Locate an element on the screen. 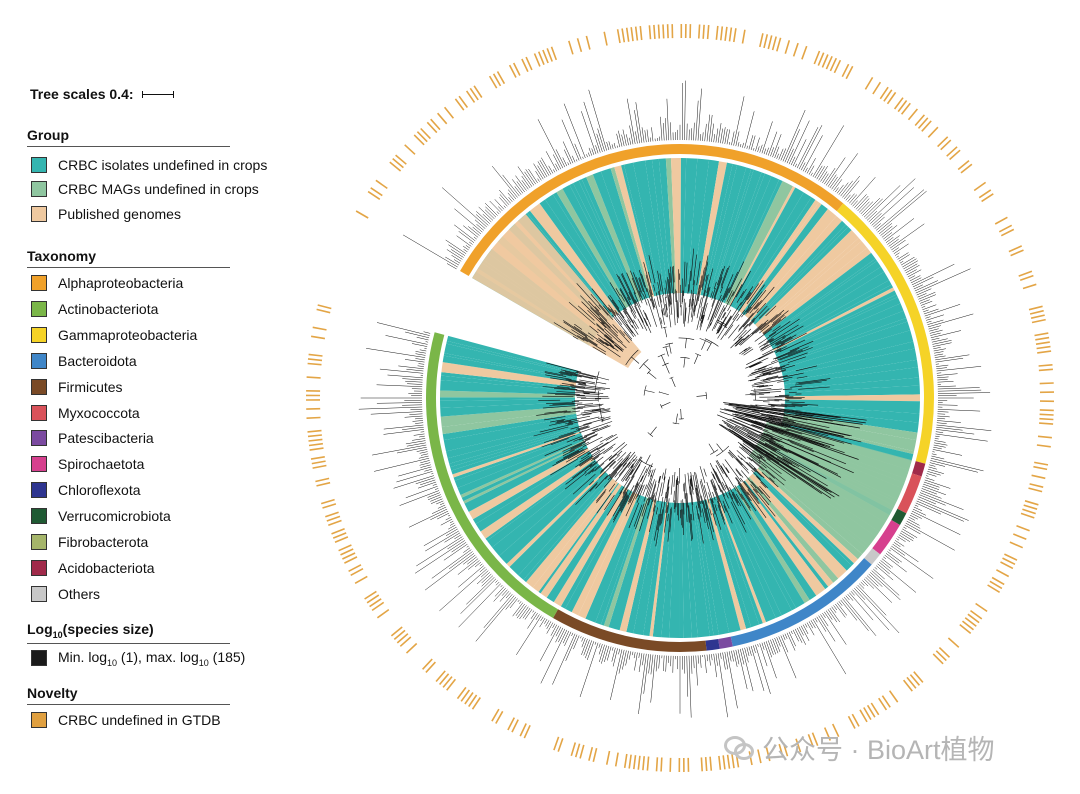 Image resolution: width=1080 pixels, height=794 pixels. taxonomy-item: Alphaproteobacteria is located at coordinates (107, 283).